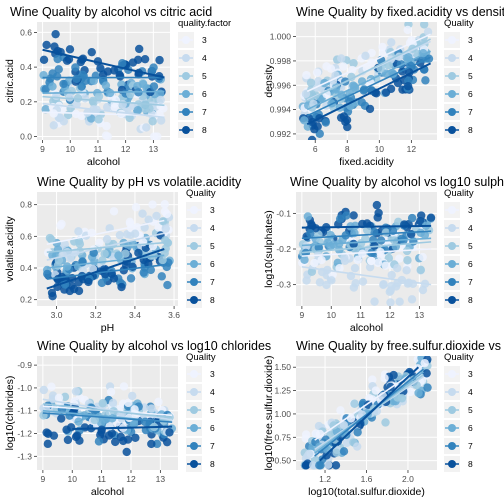  Describe the element at coordinates (57, 315) in the screenshot. I see `x-tick-label: 3.0` at that location.